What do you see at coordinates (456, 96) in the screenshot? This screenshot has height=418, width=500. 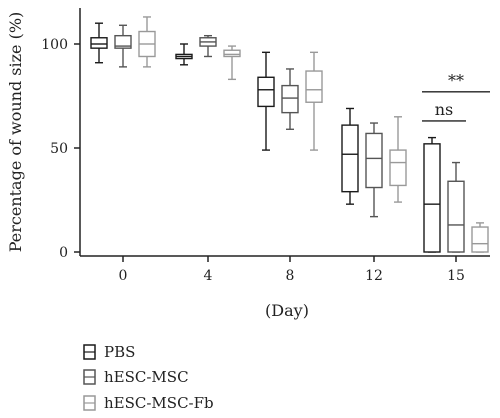 I see `significance-annotations: ns **` at bounding box center [456, 96].